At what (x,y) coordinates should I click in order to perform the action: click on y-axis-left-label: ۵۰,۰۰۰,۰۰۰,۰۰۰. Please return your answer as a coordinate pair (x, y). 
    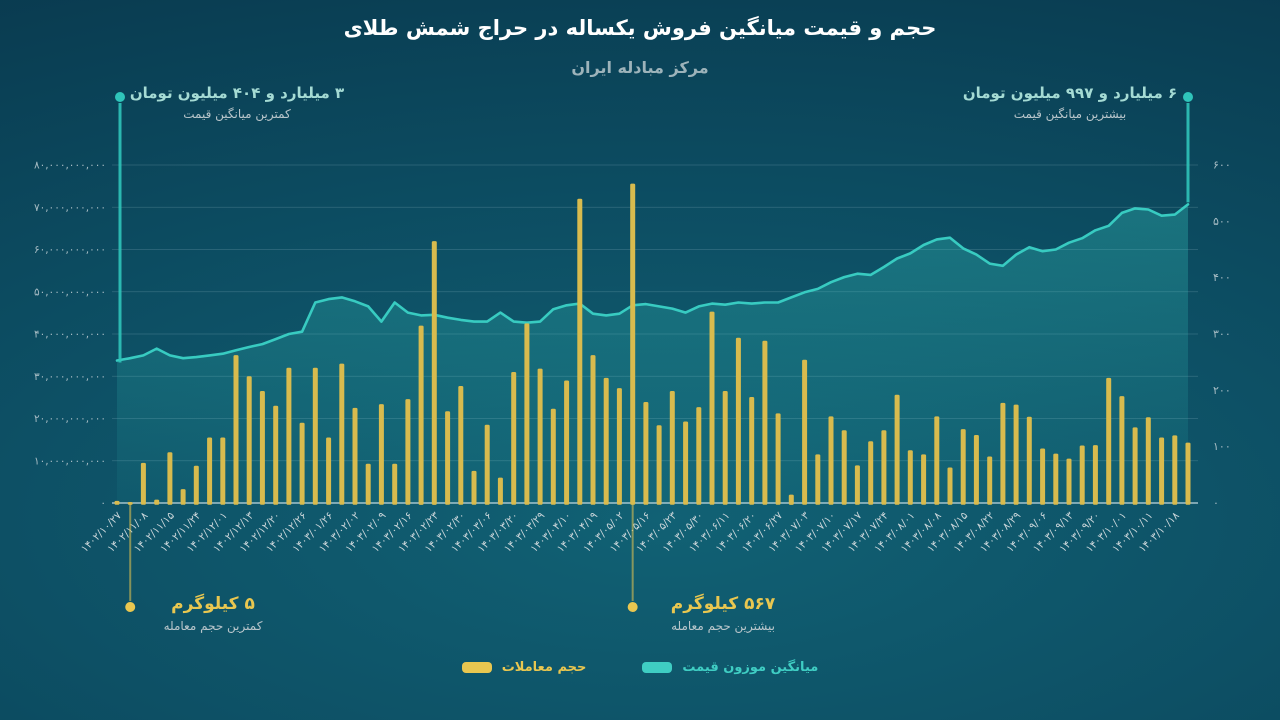
    Looking at the image, I should click on (70, 292).